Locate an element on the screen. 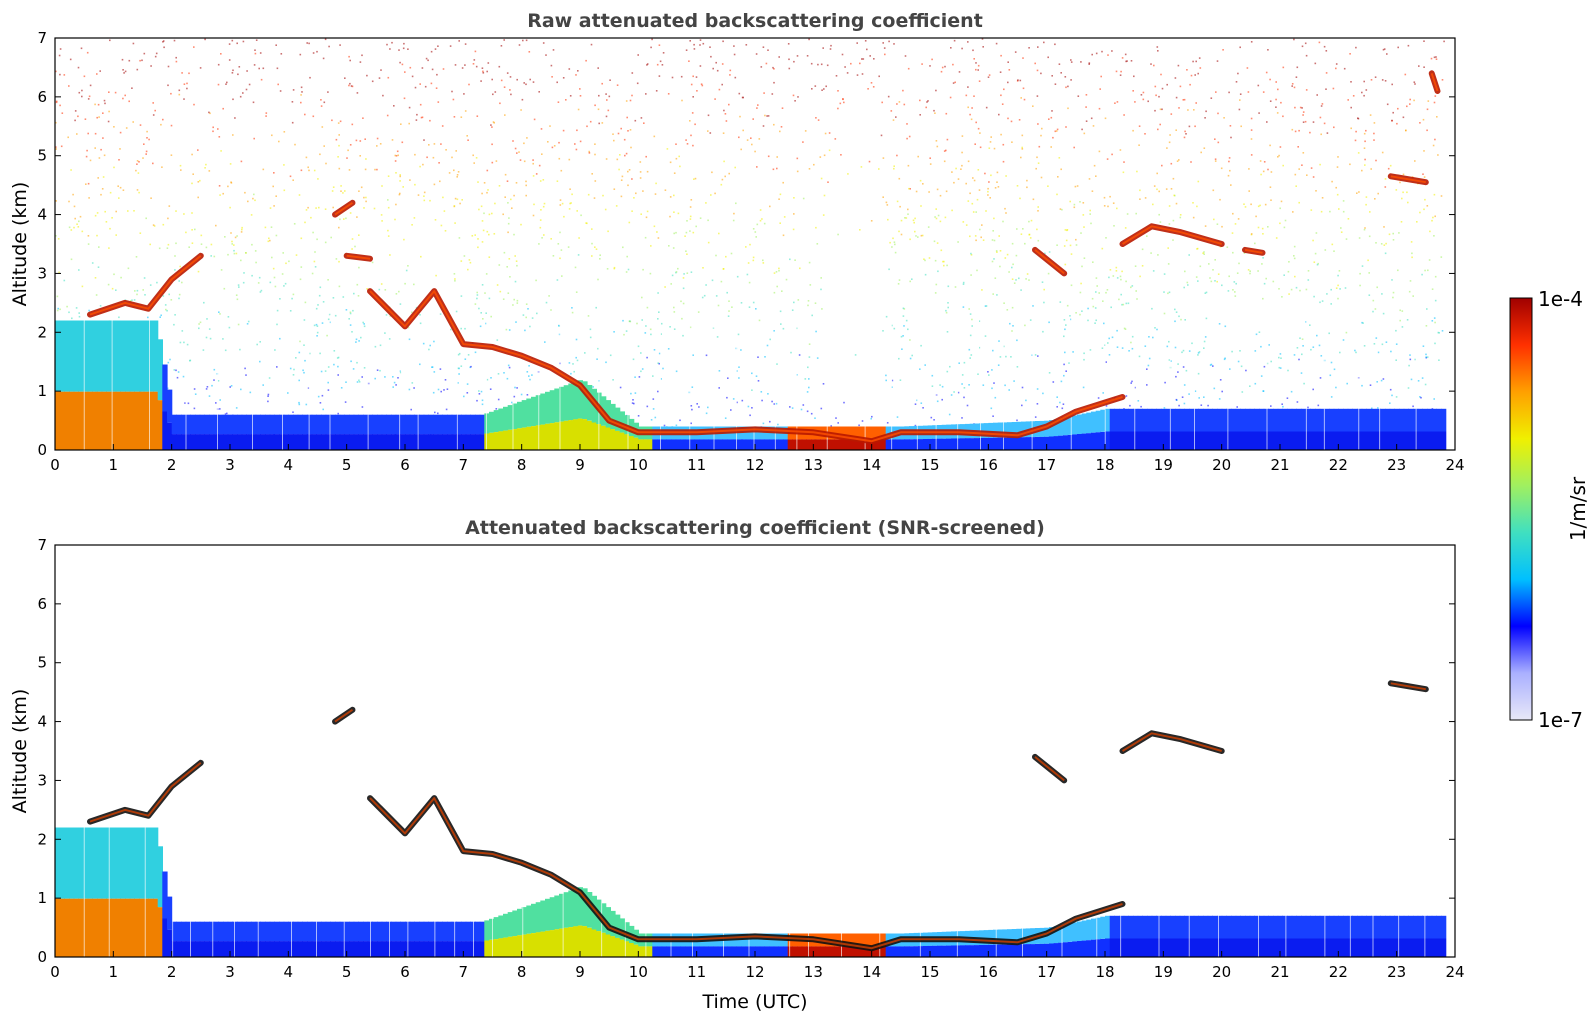  panel-raw-x-axis: 0 1 2 3 4 5 6 7 8 9 10 11 12 13 14 15 16 17 18 19 20 21 22 23 24 is located at coordinates (757, 459).